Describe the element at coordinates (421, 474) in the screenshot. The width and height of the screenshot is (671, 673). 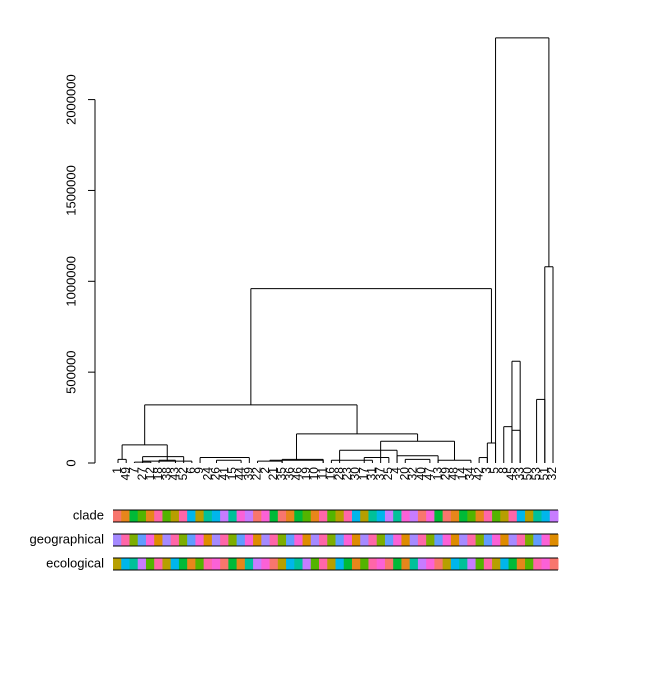
I see `leaf-label: 40` at that location.